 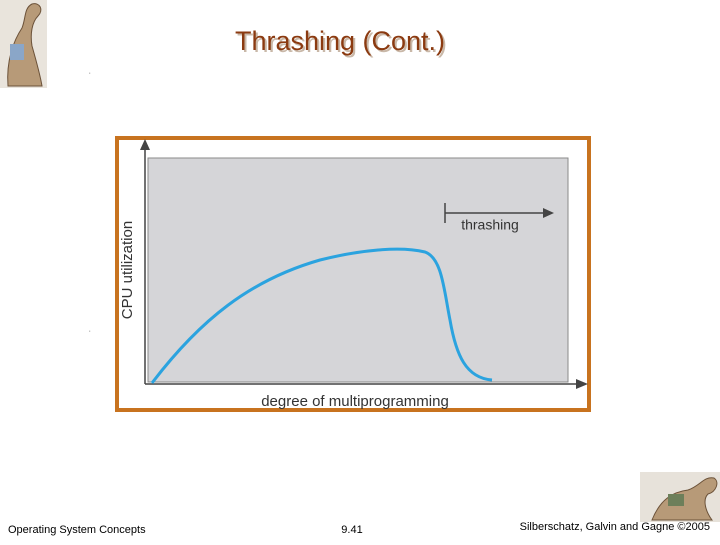 What do you see at coordinates (680, 497) in the screenshot?
I see `logo-bottom` at bounding box center [680, 497].